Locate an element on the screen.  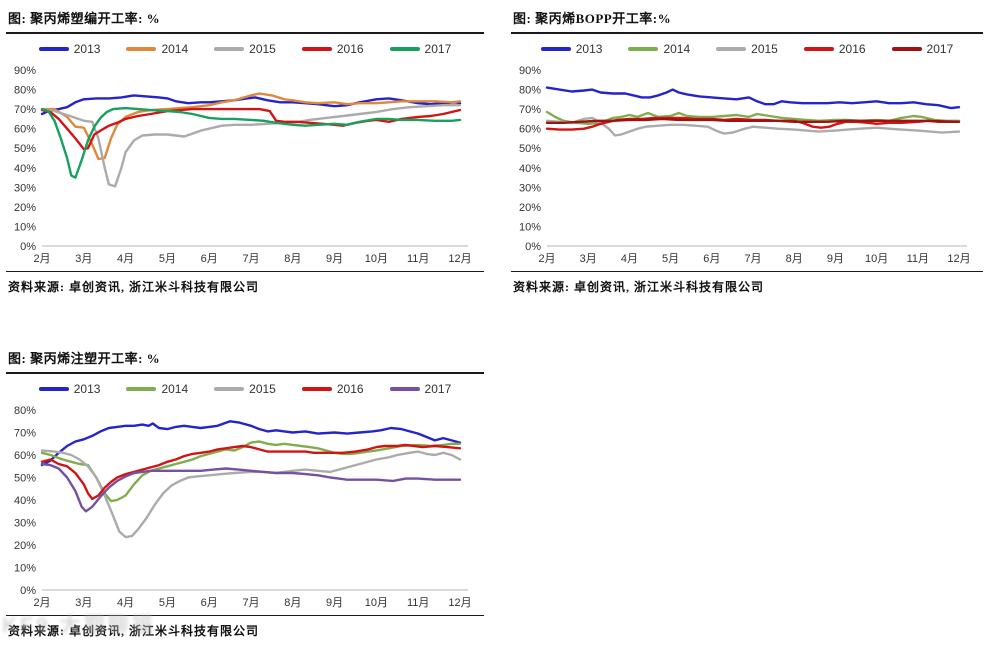
y-tick-label: 90% is located at coordinates (530, 71).